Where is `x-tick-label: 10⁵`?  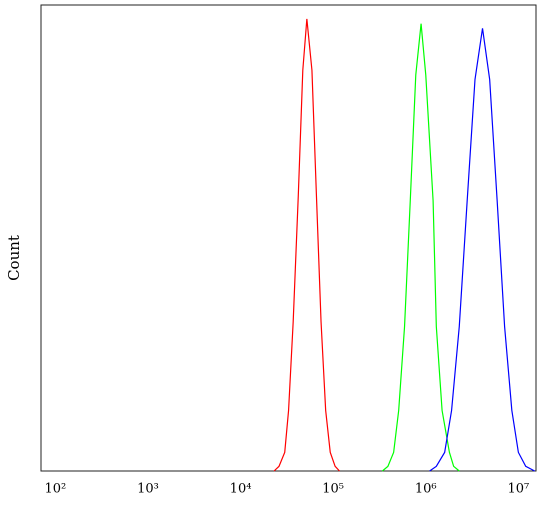
x-tick-label: 10⁵ is located at coordinates (333, 489).